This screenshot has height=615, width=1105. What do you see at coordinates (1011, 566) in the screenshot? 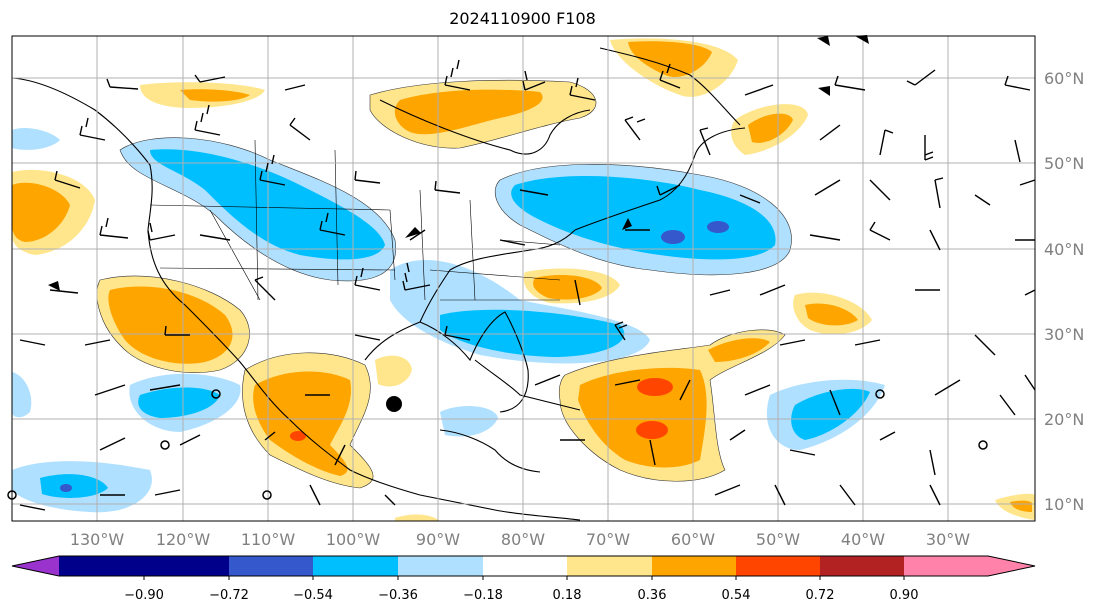
I see `colorbar-extend-high` at bounding box center [1011, 566].